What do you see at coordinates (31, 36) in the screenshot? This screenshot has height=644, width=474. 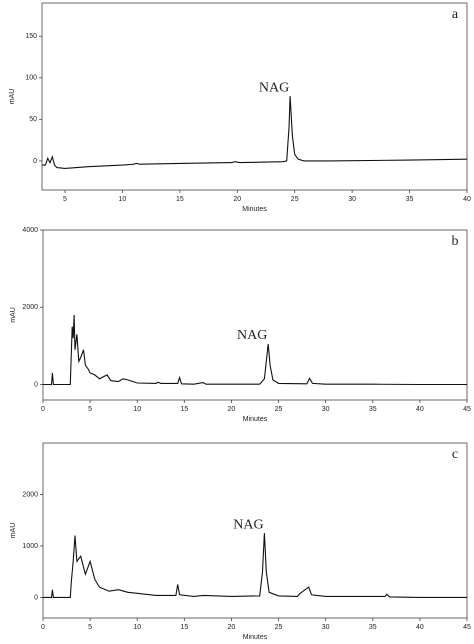 I see `y-tick-label: 150` at bounding box center [31, 36].